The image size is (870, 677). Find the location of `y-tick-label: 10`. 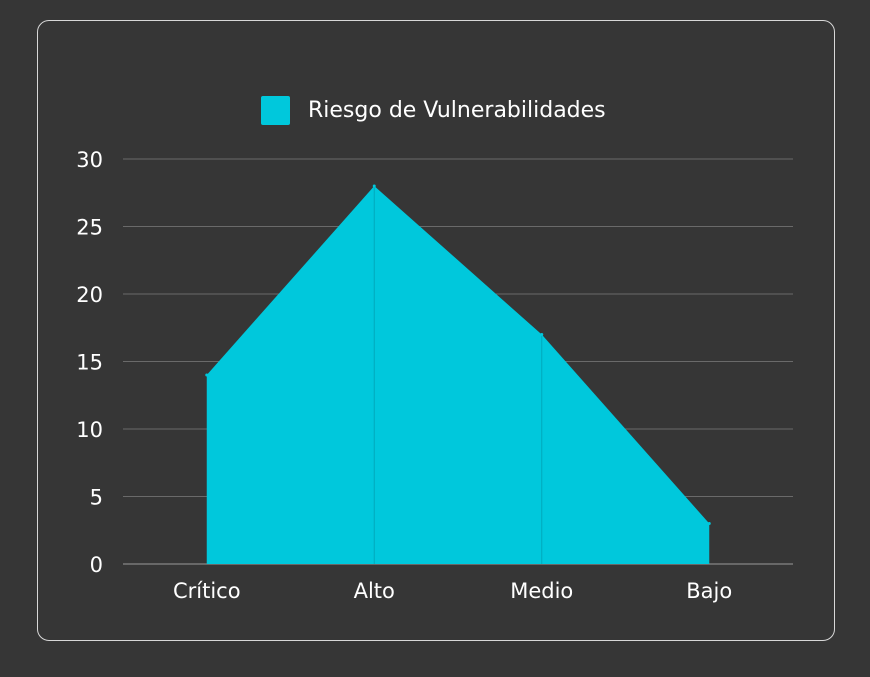

y-tick-label: 10 is located at coordinates (89, 430).